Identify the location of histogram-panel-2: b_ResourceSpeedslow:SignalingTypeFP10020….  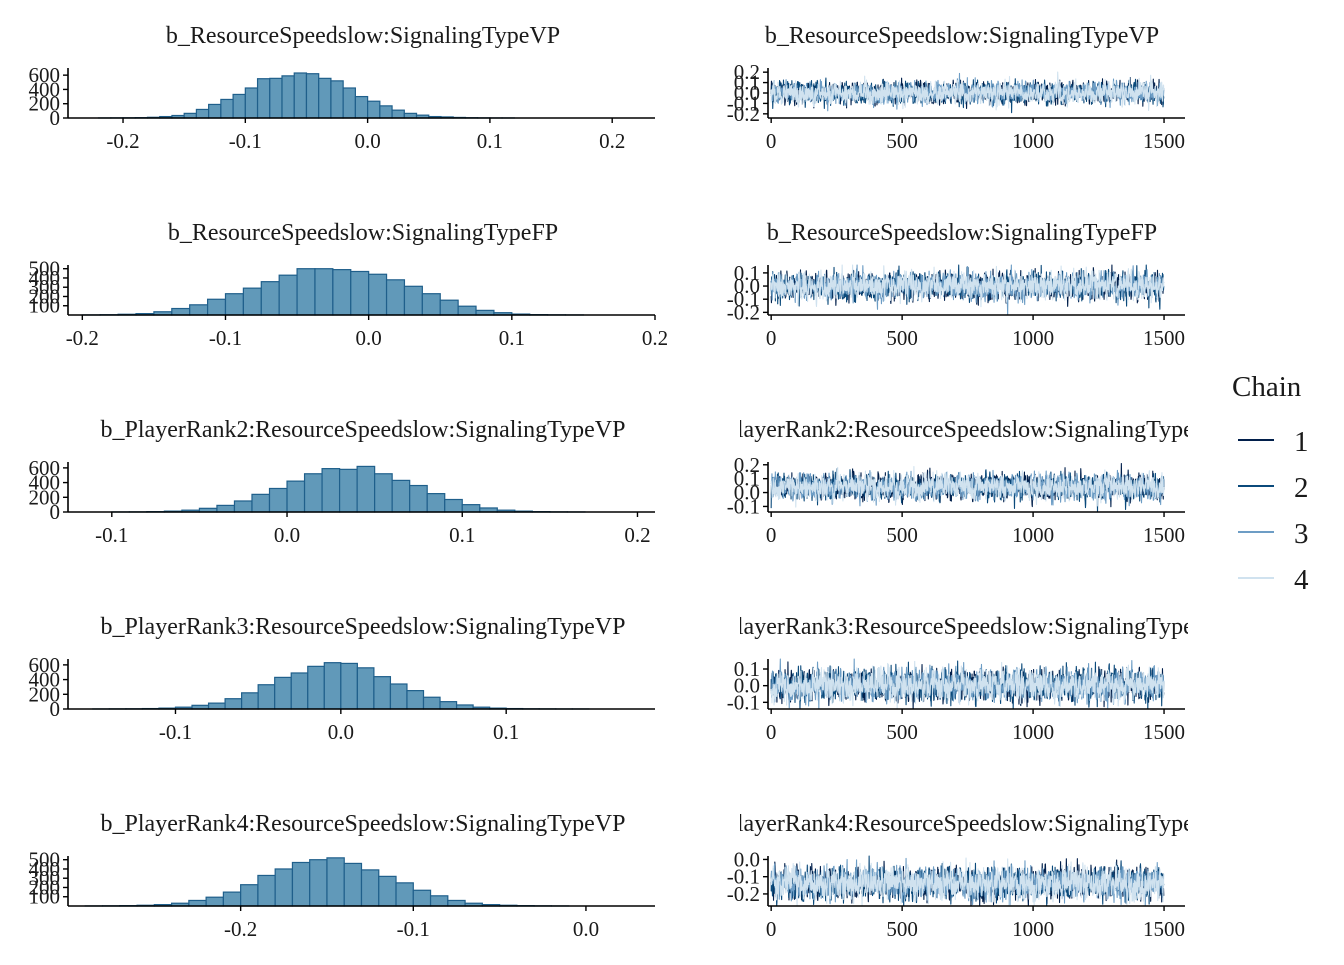
(349, 285).